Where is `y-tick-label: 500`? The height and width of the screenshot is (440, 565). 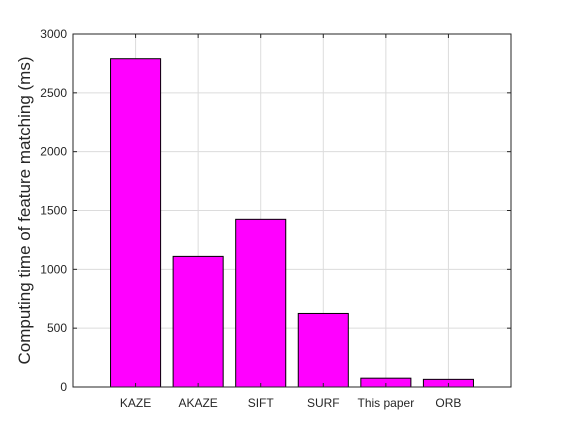
y-tick-label: 500 is located at coordinates (57, 328).